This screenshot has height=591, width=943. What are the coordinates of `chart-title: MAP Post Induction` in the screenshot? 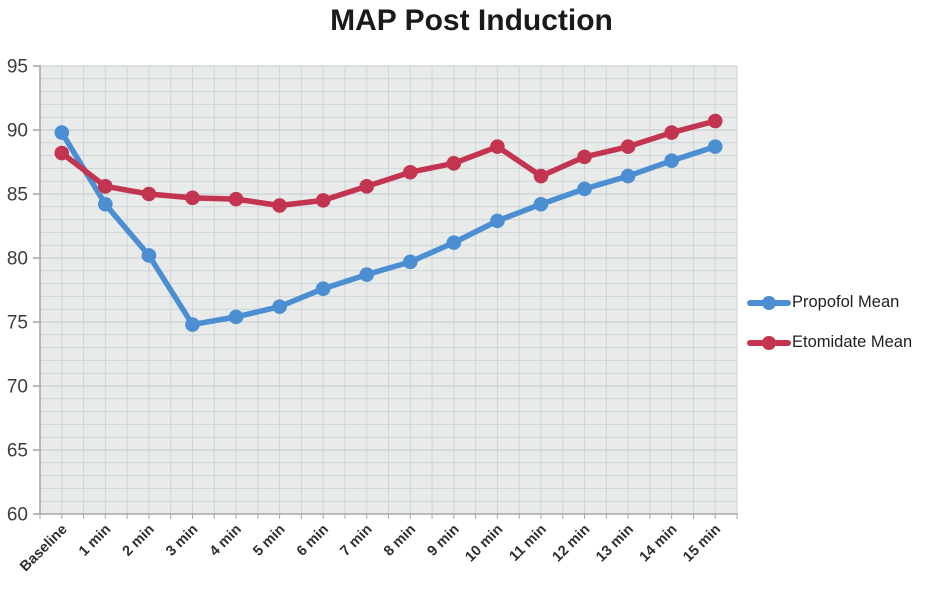 It's located at (471, 20).